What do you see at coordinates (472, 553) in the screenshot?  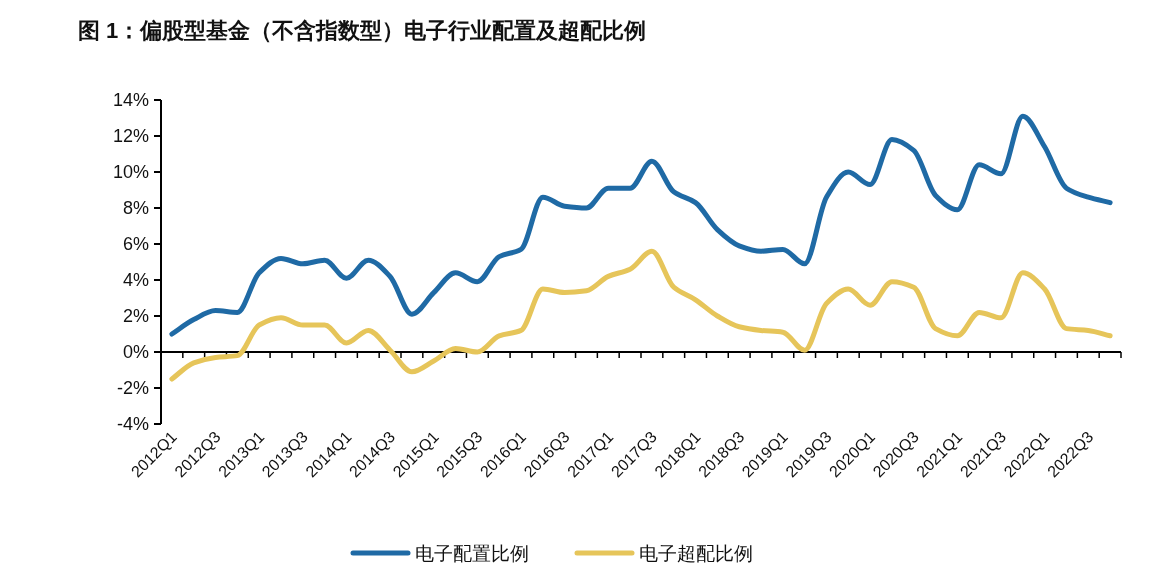 I see `legend-label: 电子配置比例` at bounding box center [472, 553].